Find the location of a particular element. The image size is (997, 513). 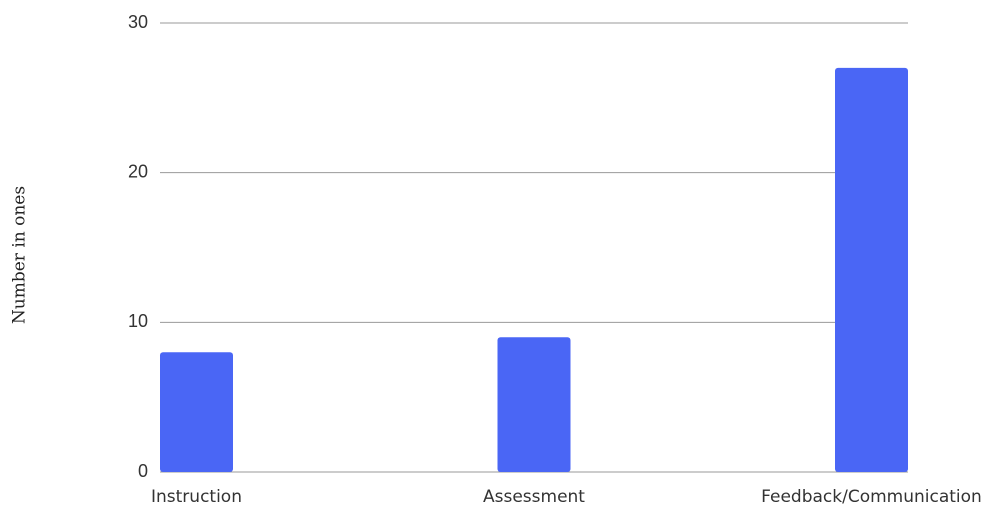

y-tick-label: 10 is located at coordinates (138, 321).